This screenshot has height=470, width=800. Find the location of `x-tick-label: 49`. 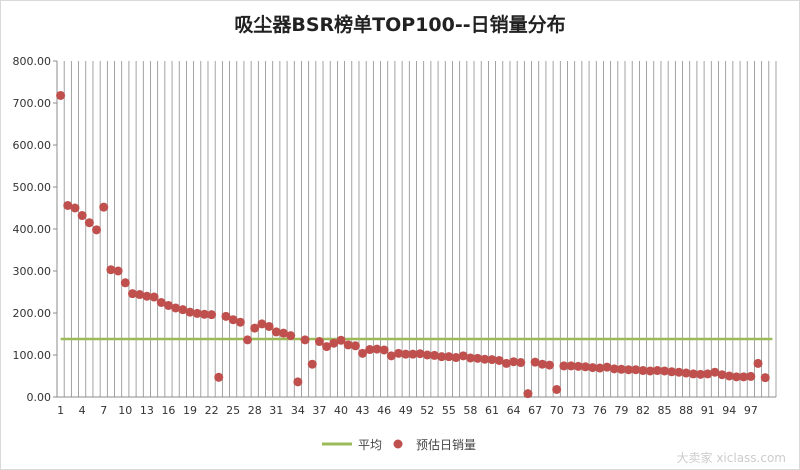

x-tick-label: 49 is located at coordinates (406, 410).